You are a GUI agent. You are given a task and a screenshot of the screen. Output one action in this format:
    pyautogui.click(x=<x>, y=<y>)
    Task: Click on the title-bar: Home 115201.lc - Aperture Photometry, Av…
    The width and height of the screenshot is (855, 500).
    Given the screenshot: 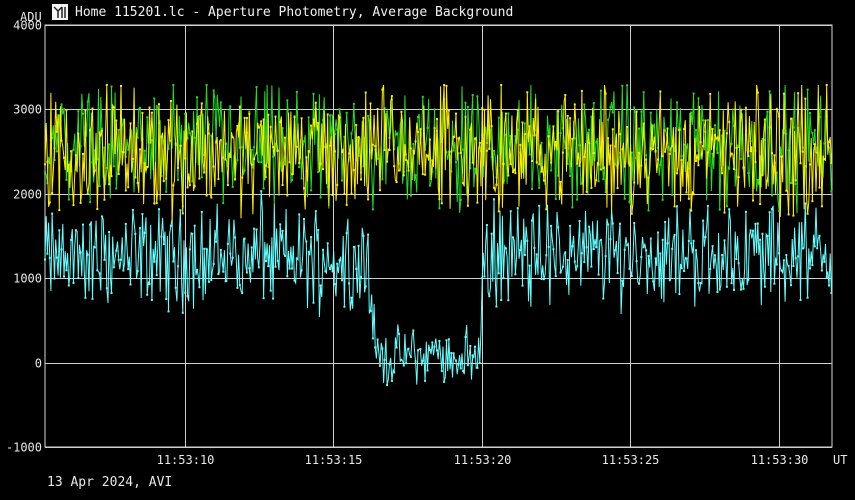 What is the action you would take?
    pyautogui.click(x=427, y=12)
    